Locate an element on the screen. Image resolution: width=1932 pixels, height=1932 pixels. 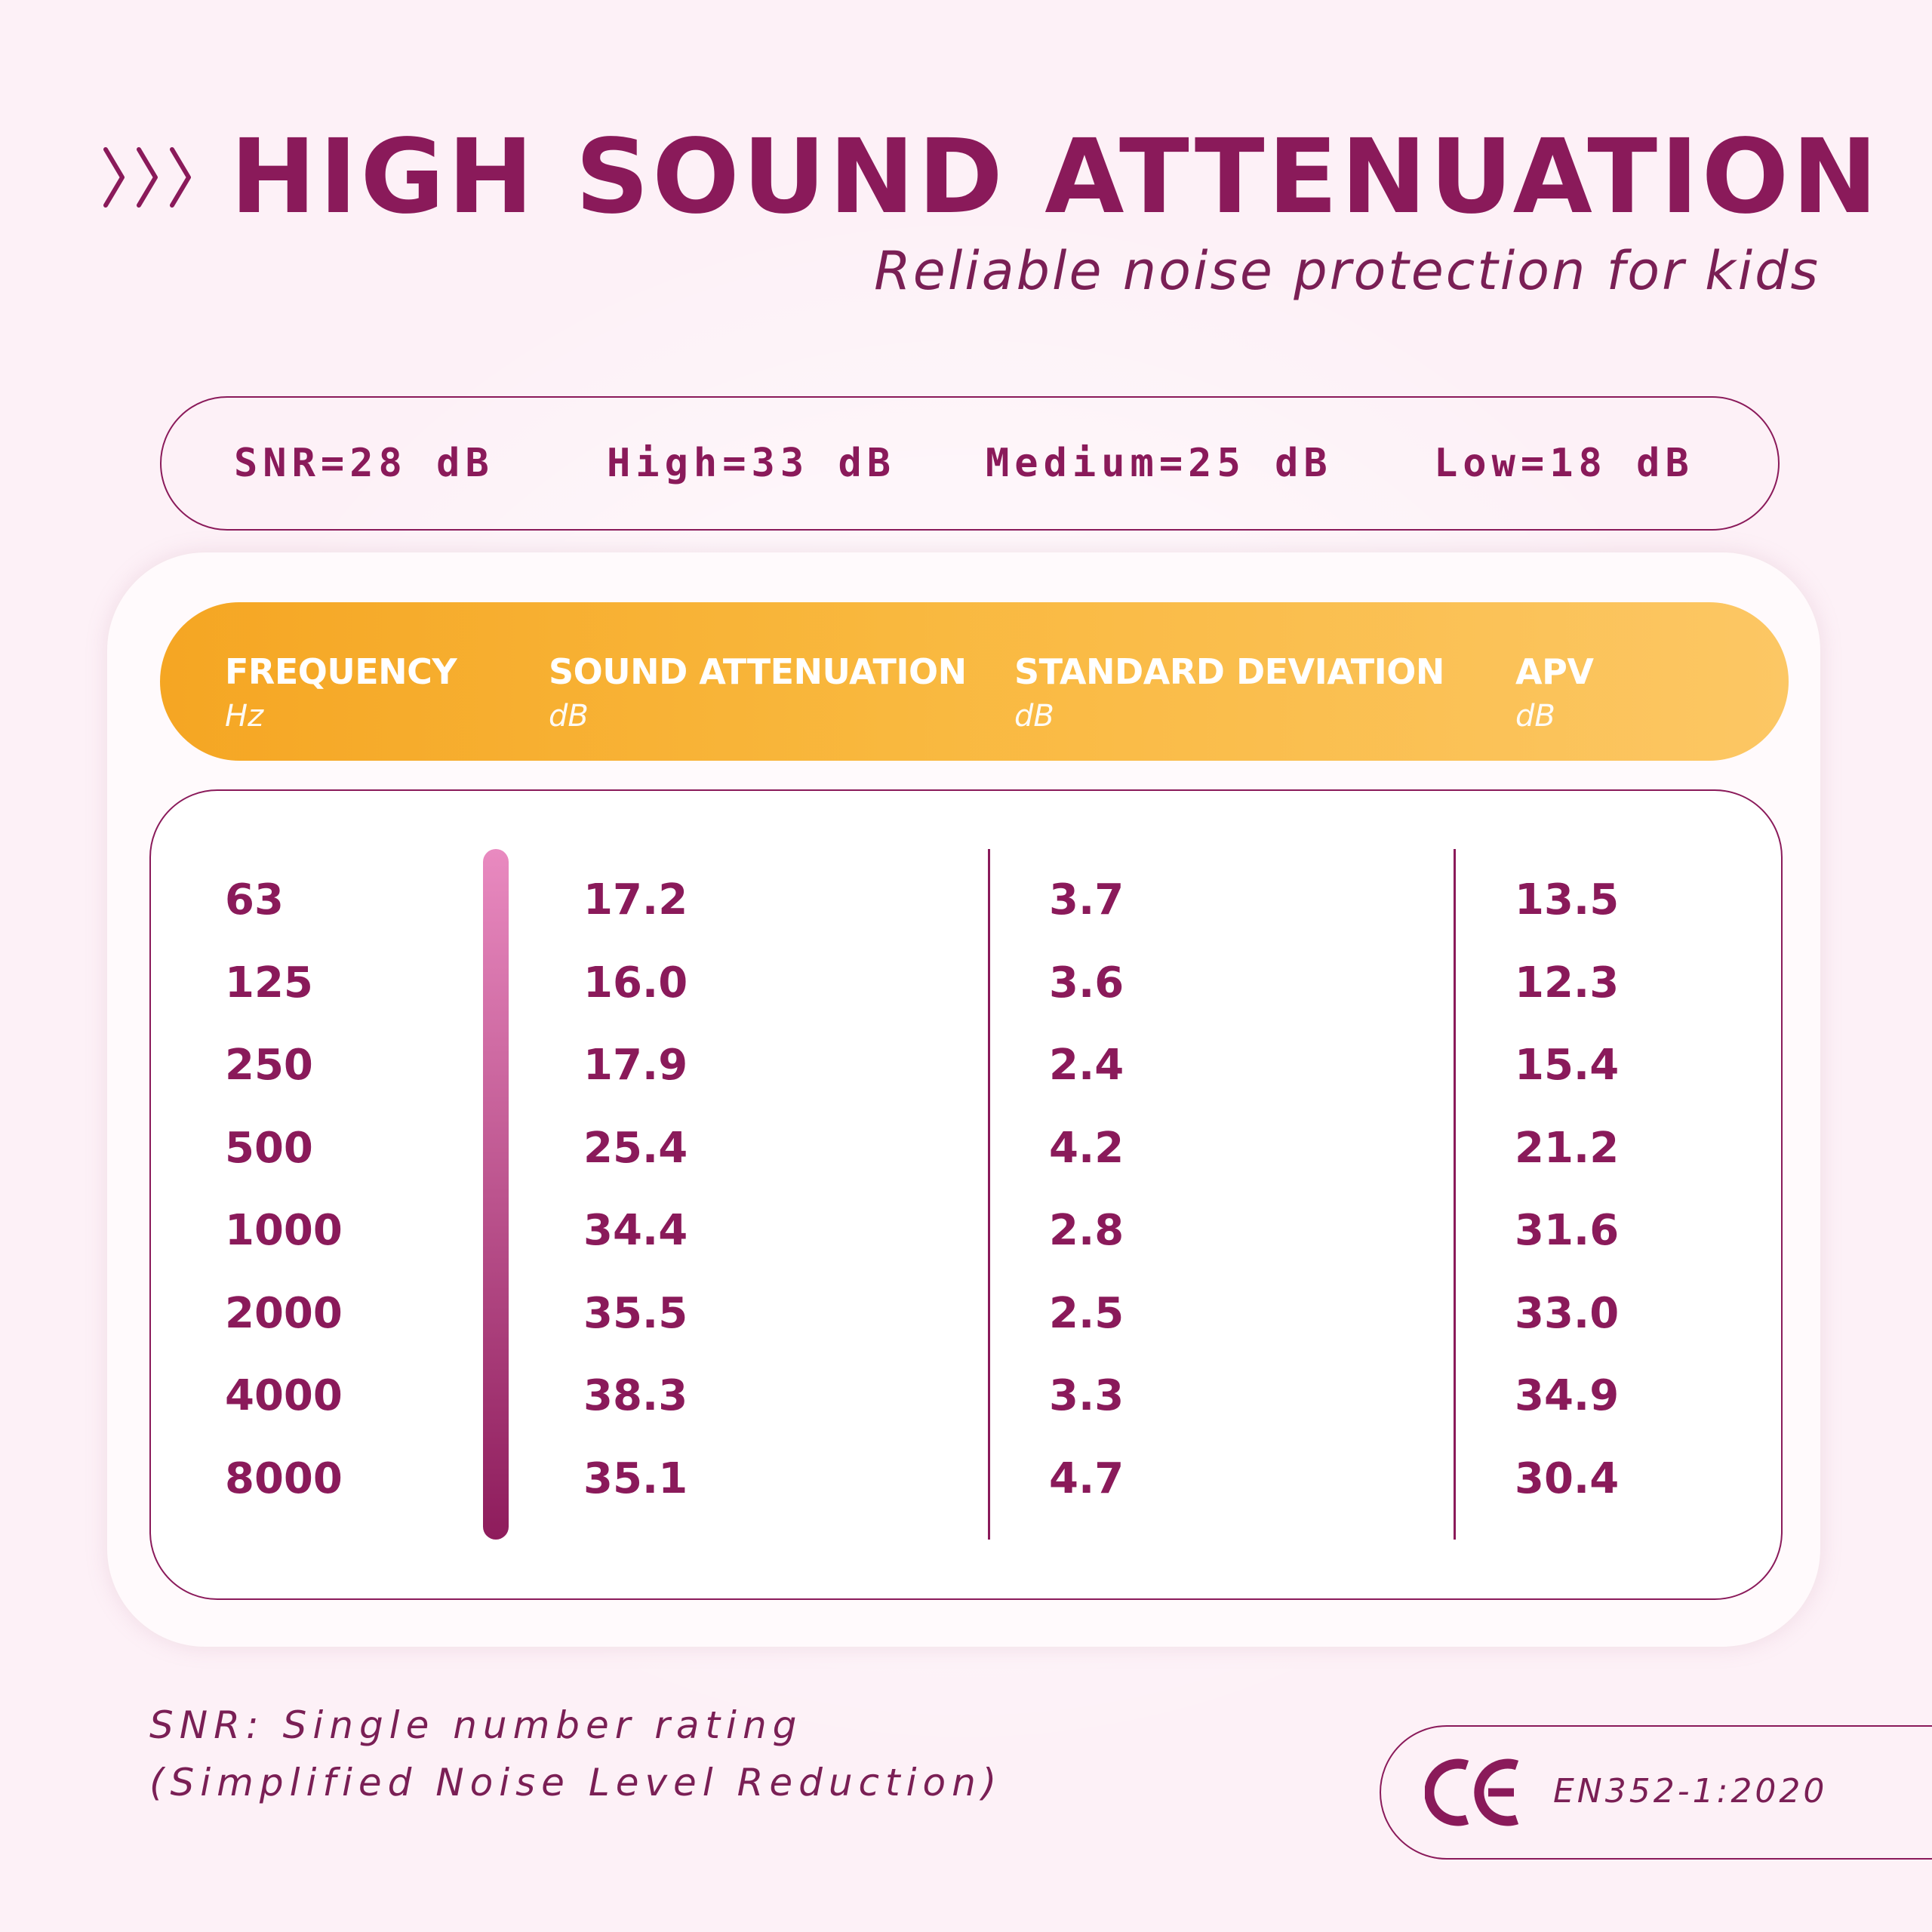
cell-sound-attenuation: 35.5 is located at coordinates (635, 1313).